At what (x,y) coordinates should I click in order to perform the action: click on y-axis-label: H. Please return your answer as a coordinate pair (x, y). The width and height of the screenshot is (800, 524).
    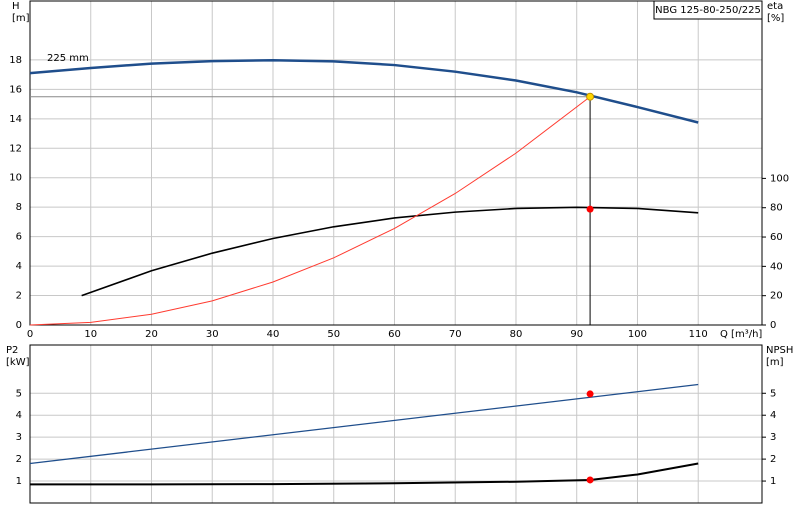
    Looking at the image, I should click on (16, 6).